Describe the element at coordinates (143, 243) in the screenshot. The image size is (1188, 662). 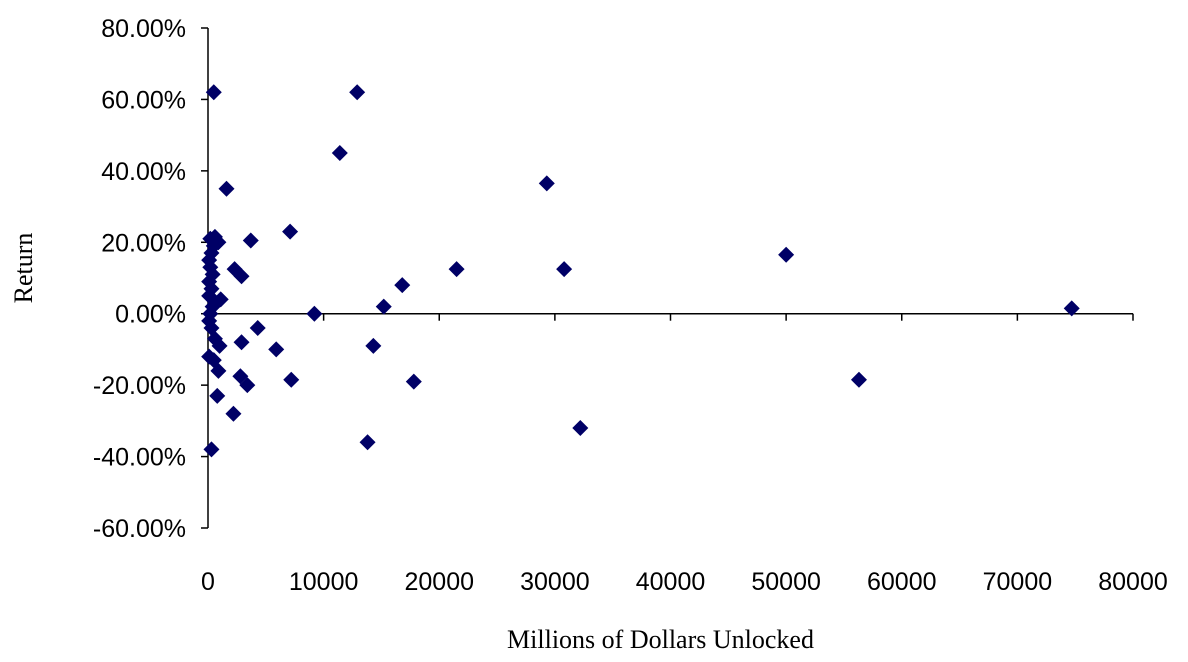
I see `y-tick-label: 20.00%` at that location.